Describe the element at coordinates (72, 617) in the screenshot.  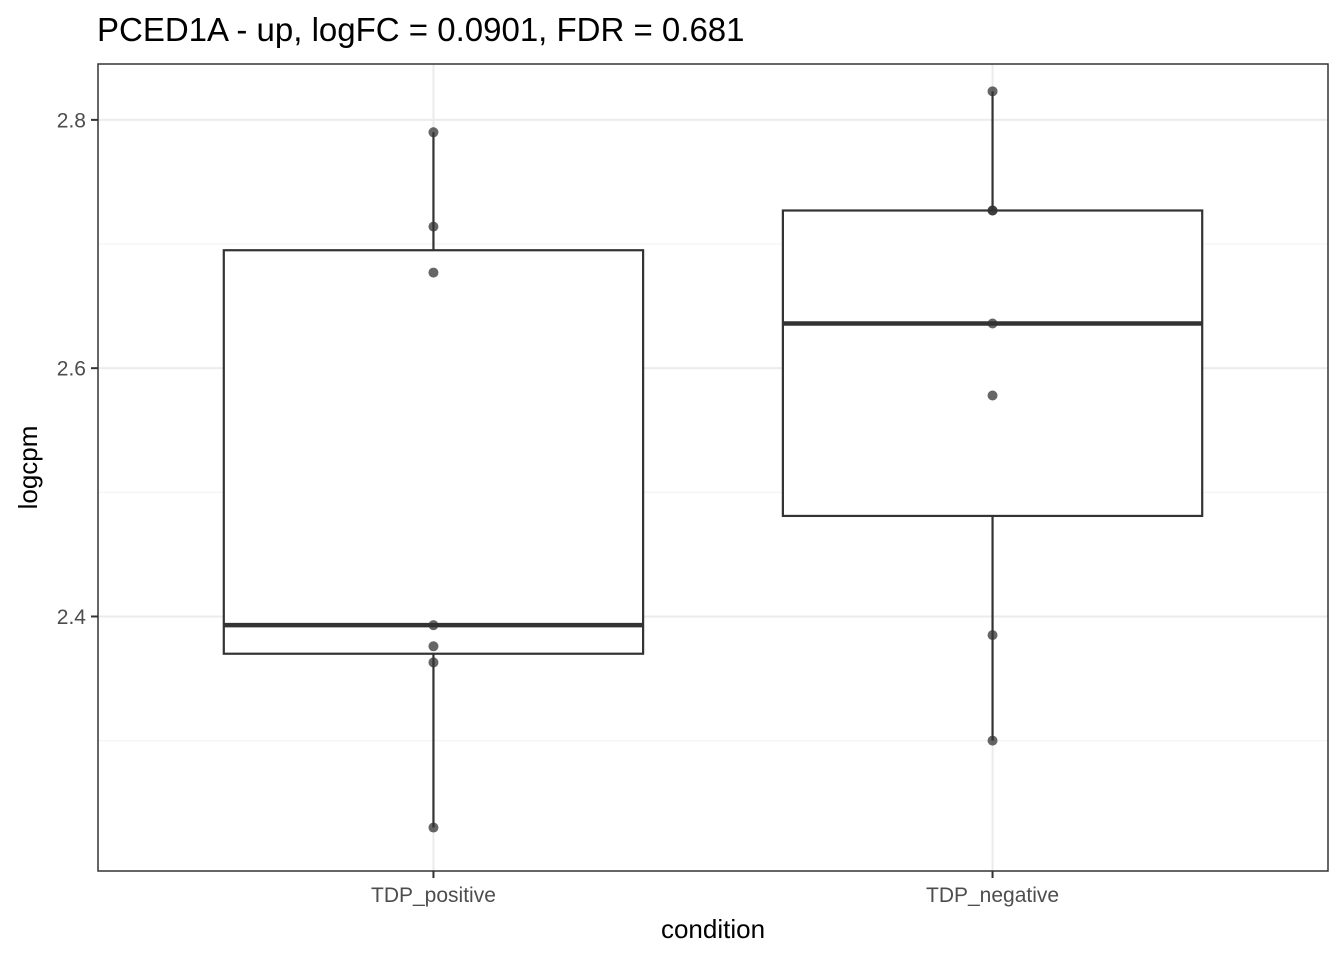
I see `y-tick-label: 2.4` at that location.